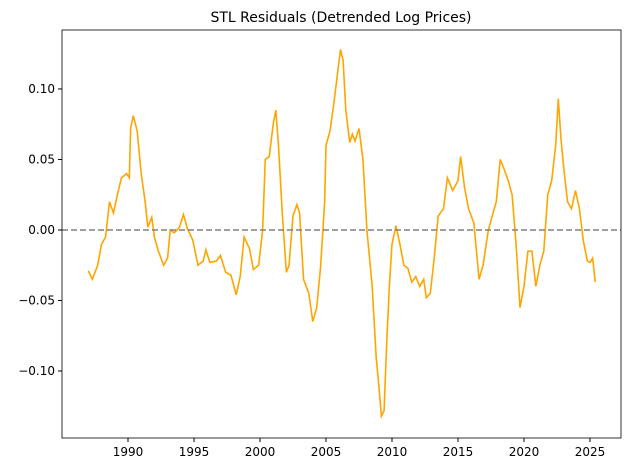 This screenshot has width=630, height=470. I want to click on x-tick-label: 2020, so click(524, 452).